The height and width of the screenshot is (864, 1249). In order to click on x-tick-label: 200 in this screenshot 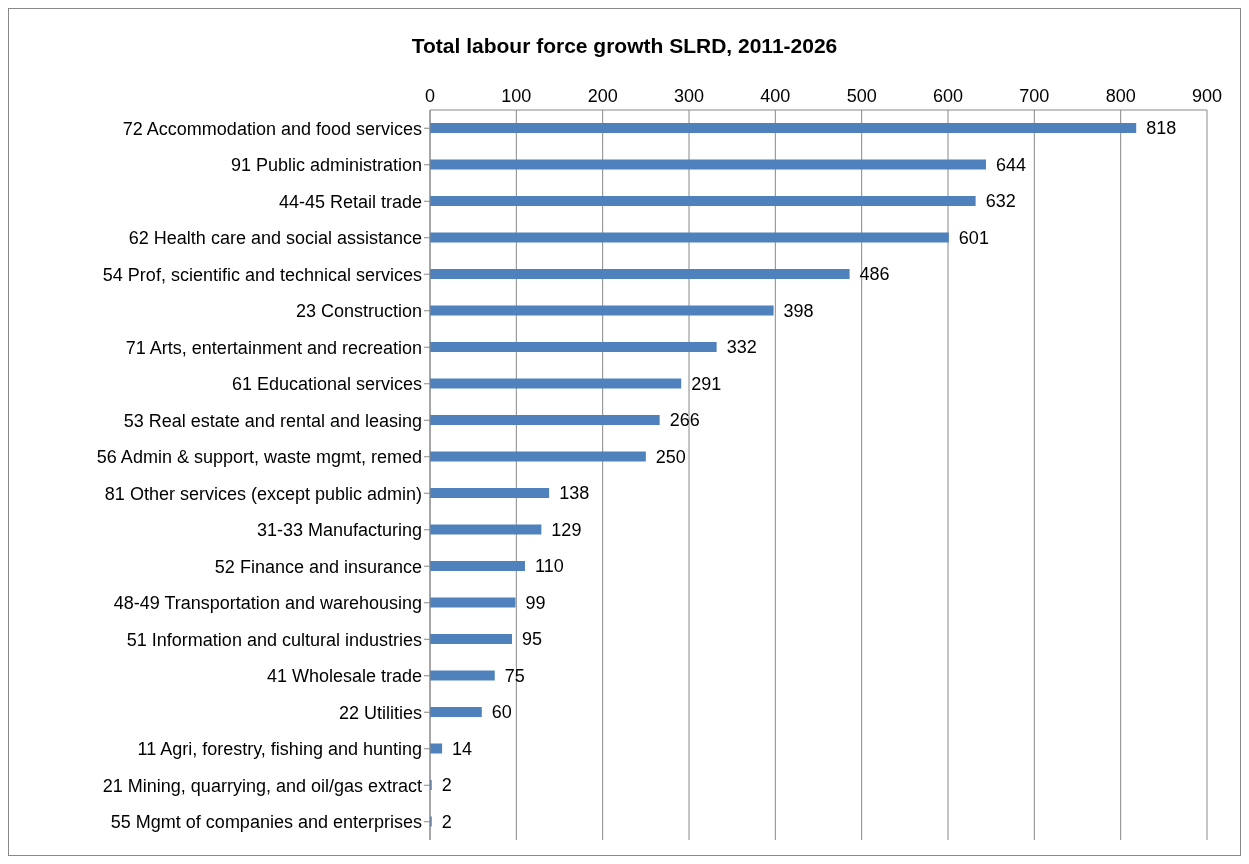, I will do `click(602, 96)`.